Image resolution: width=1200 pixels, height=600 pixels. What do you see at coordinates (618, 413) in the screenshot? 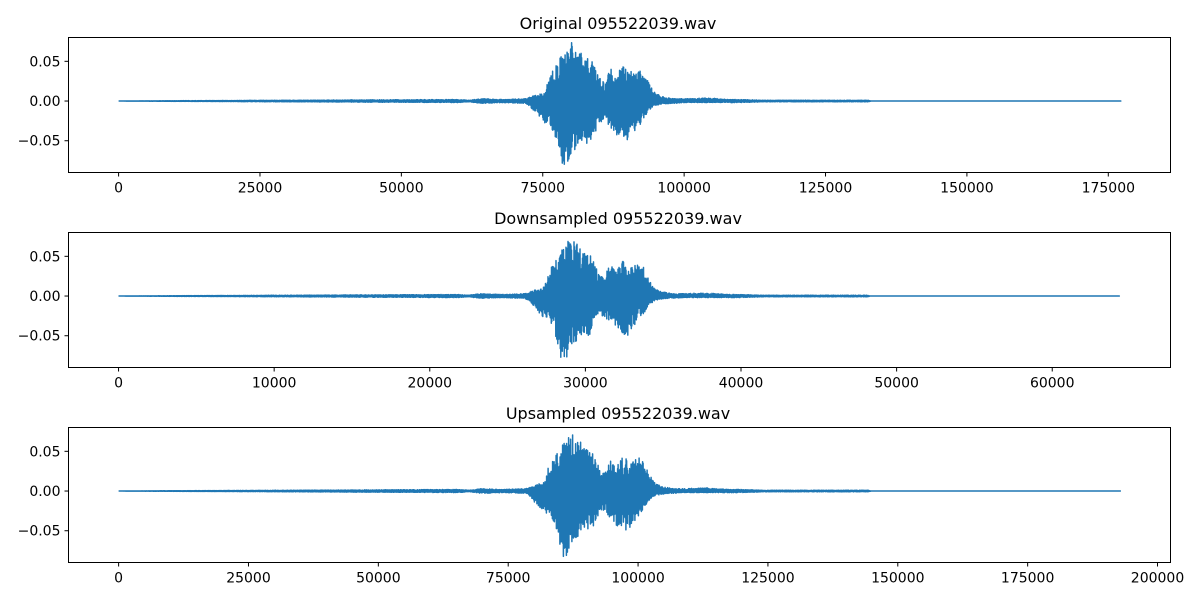
I see `subplot-title: Upsampled 095522039.wav` at bounding box center [618, 413].